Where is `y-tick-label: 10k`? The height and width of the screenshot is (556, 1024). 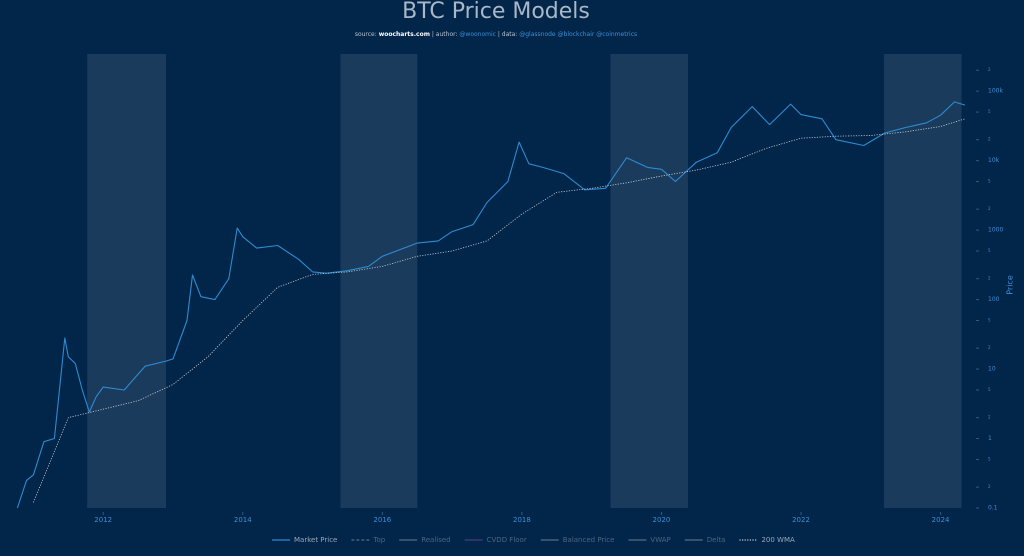
y-tick-label: 10k is located at coordinates (994, 160).